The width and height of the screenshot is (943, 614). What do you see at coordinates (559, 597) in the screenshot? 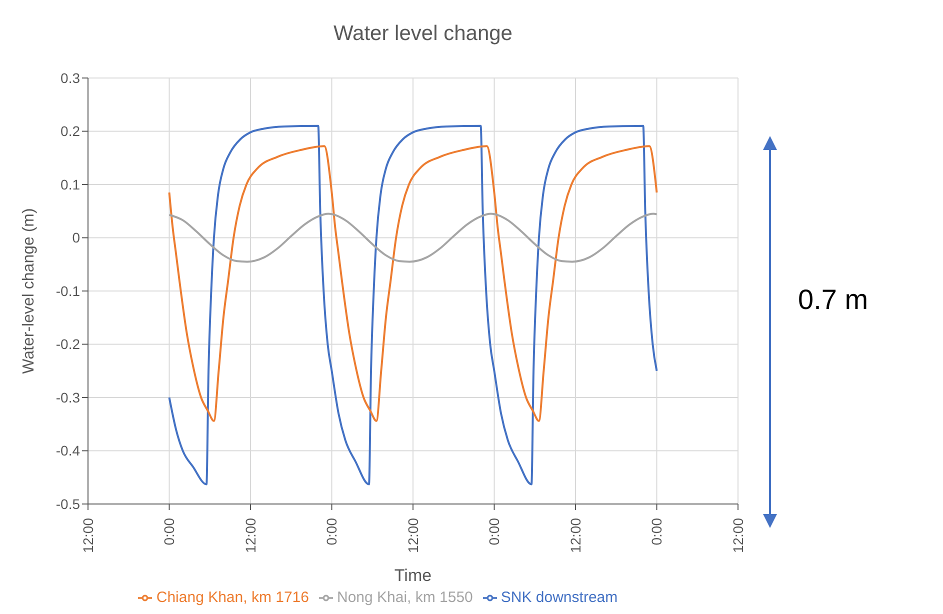
I see `legend-label: SNK downstream` at bounding box center [559, 597].